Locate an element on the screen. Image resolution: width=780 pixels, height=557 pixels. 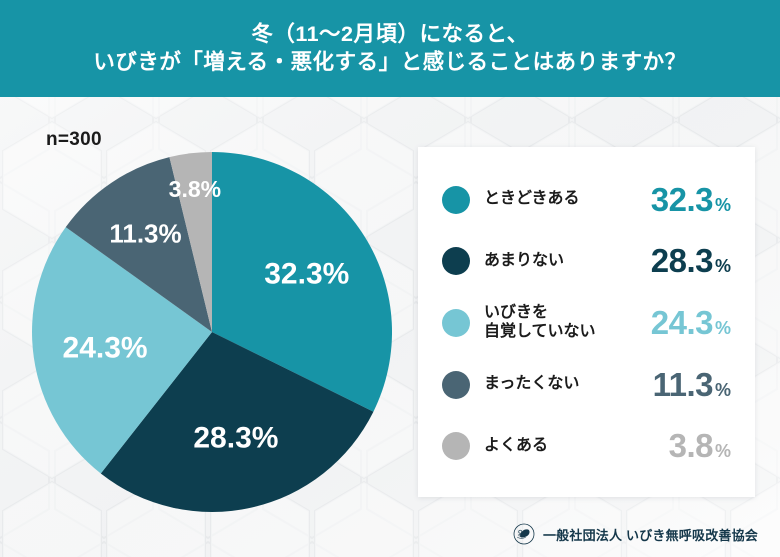
header-title-line-2: いびきが「増える・悪化する」と感じることはありますか？ is located at coordinates (390, 61).